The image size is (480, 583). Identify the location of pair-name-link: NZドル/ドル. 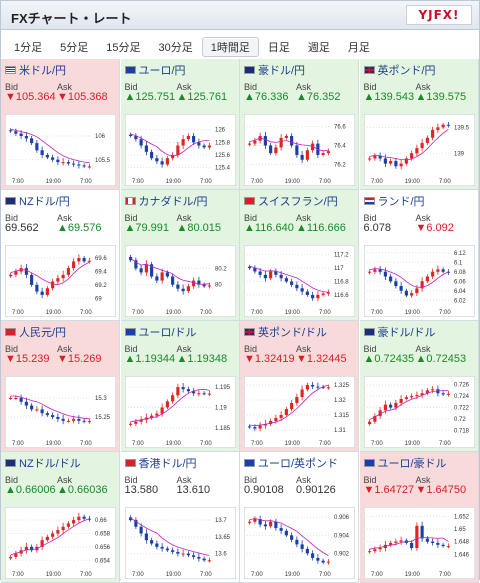
(43, 463).